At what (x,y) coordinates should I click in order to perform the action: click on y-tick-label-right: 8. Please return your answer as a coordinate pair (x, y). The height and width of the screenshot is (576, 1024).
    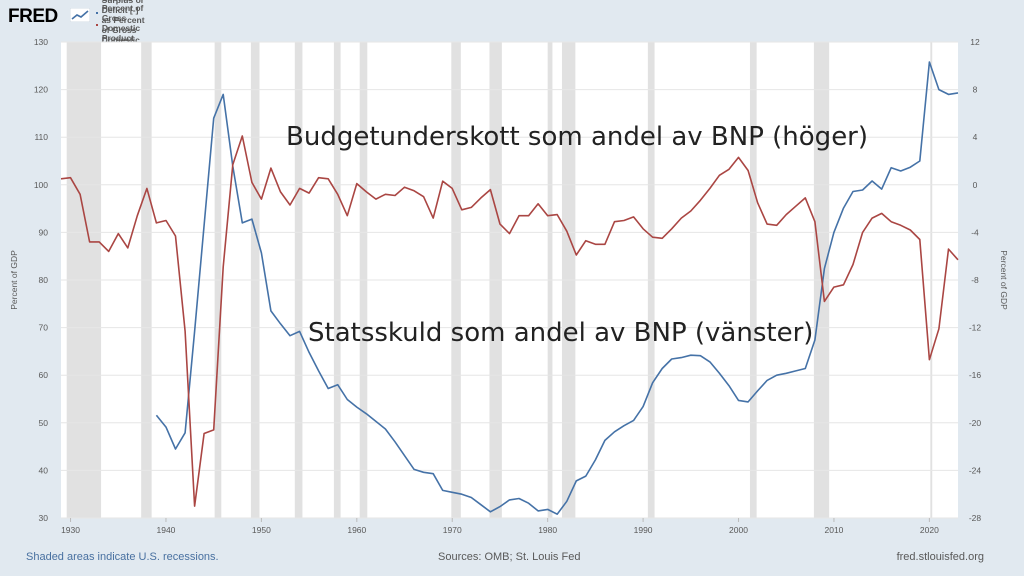
    Looking at the image, I should click on (975, 90).